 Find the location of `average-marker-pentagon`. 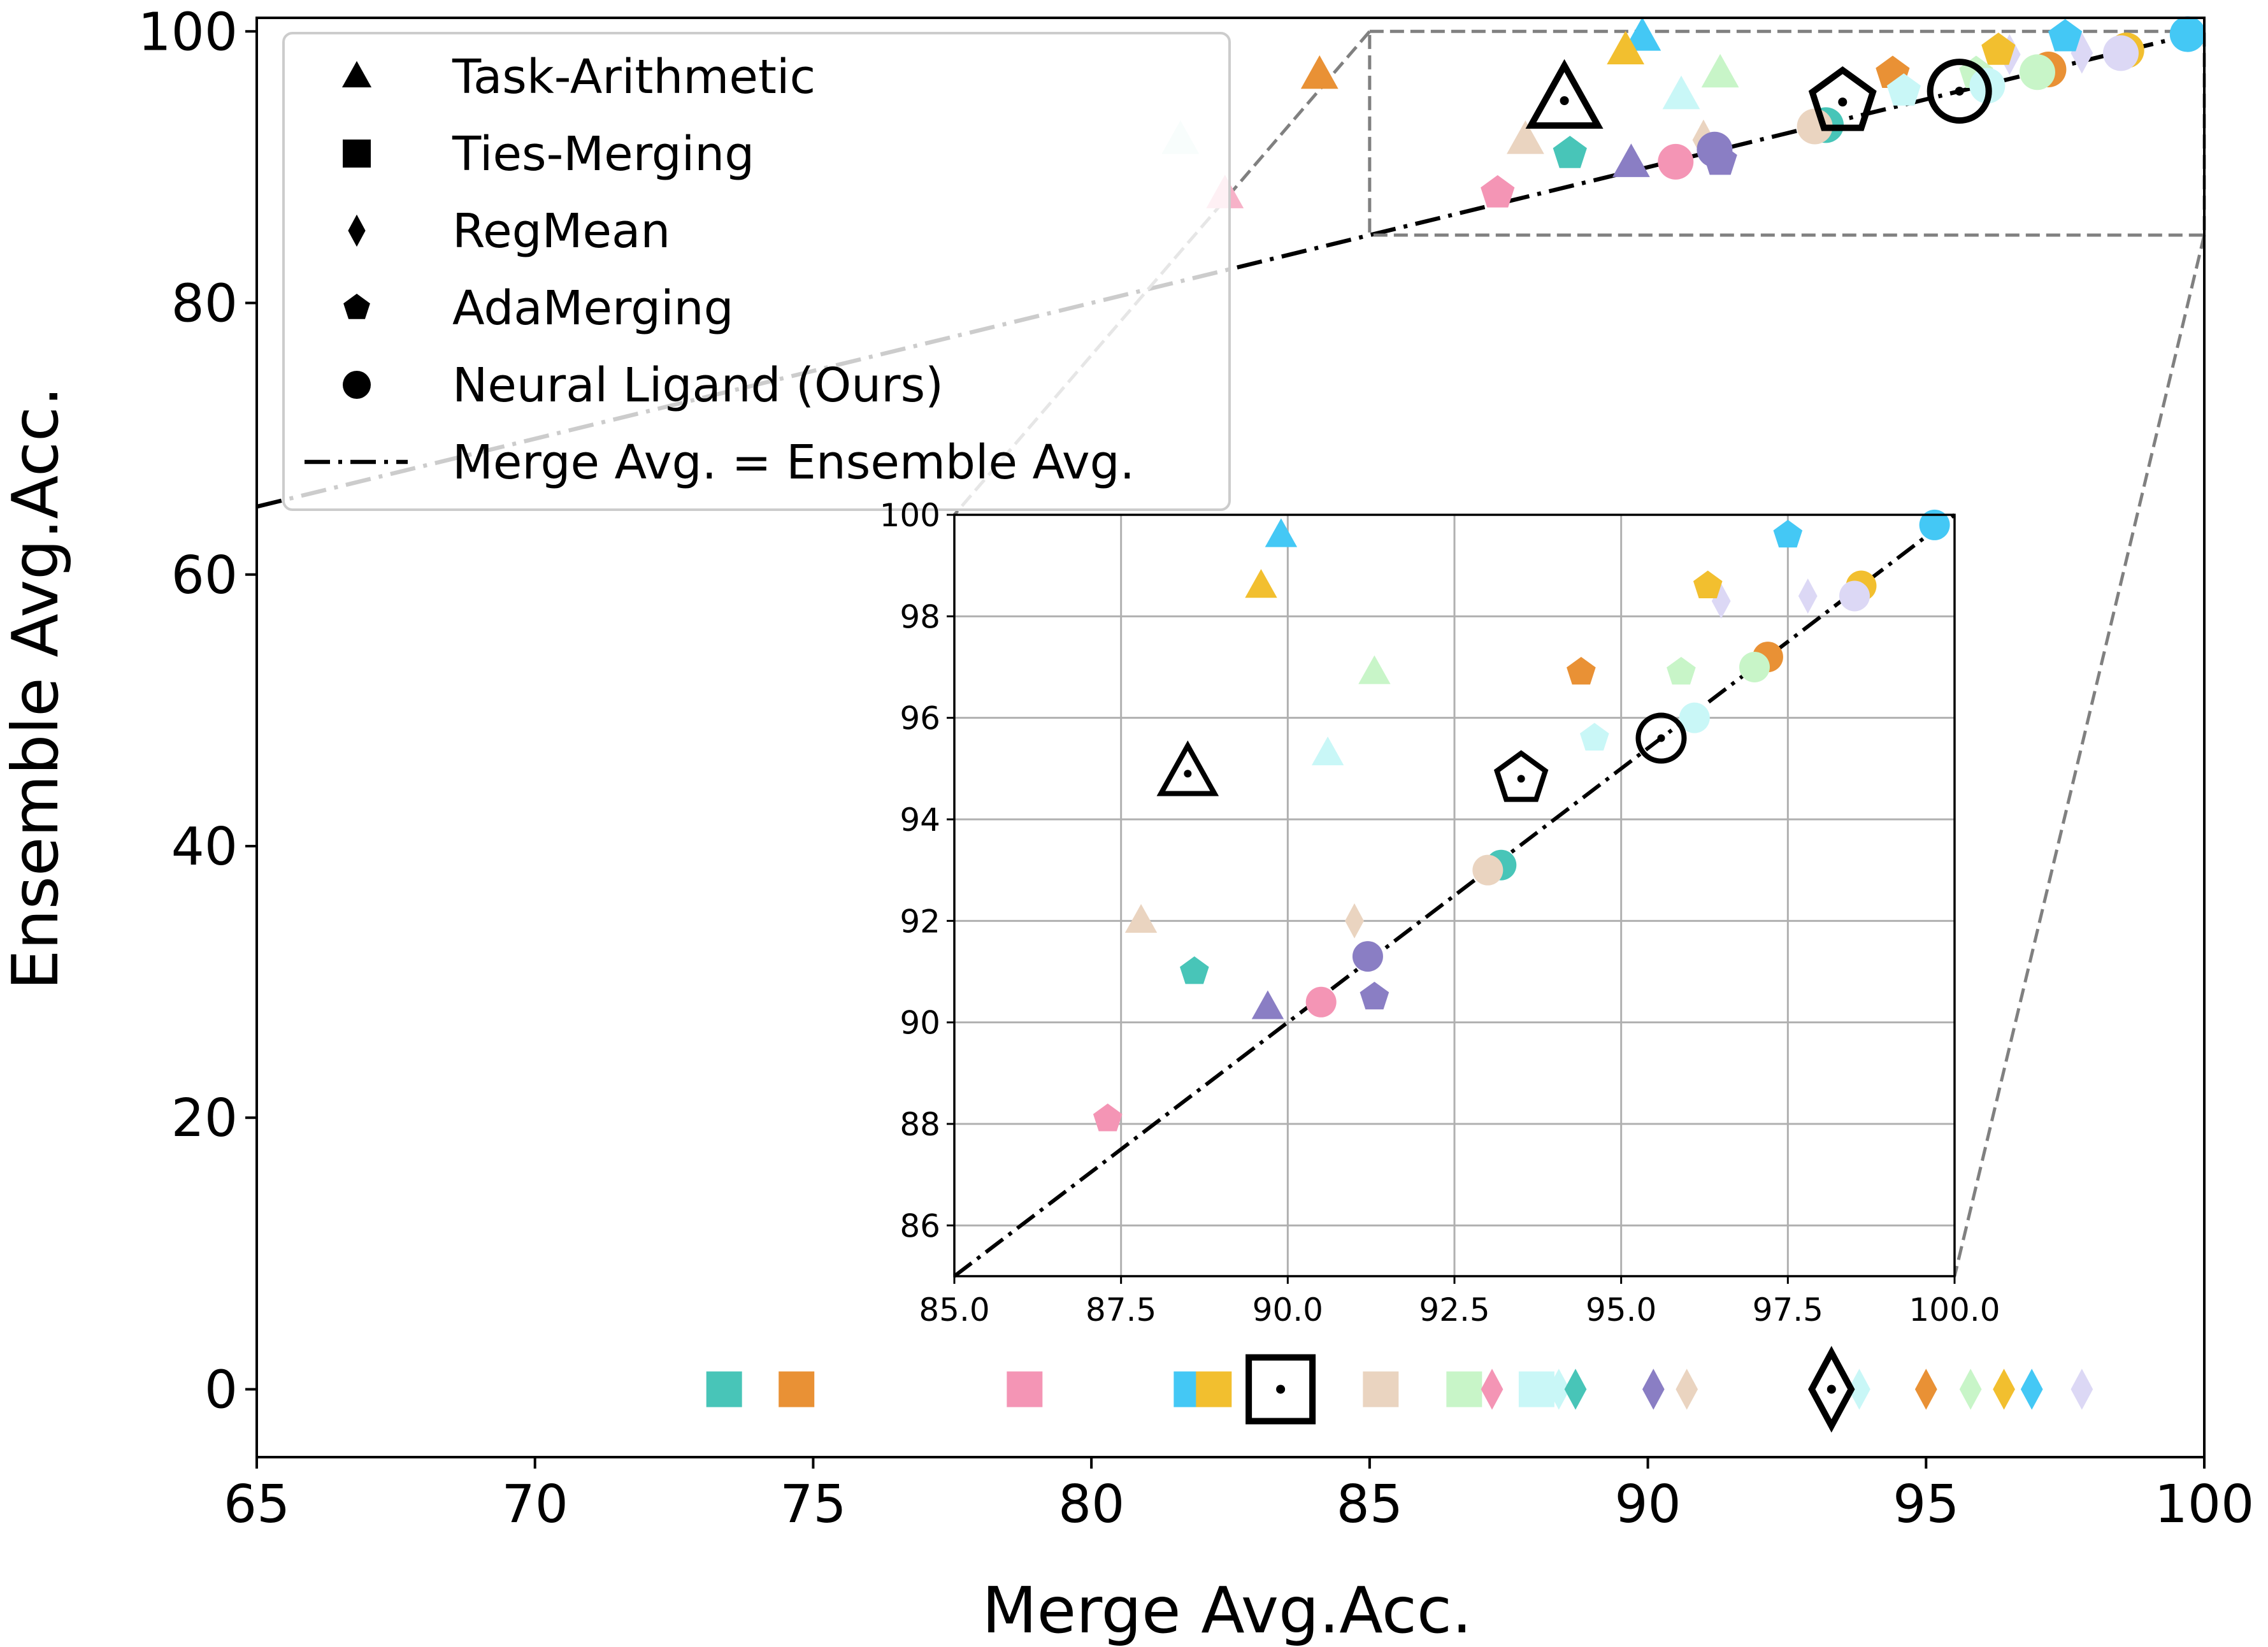

average-marker-pentagon is located at coordinates (1842, 99).